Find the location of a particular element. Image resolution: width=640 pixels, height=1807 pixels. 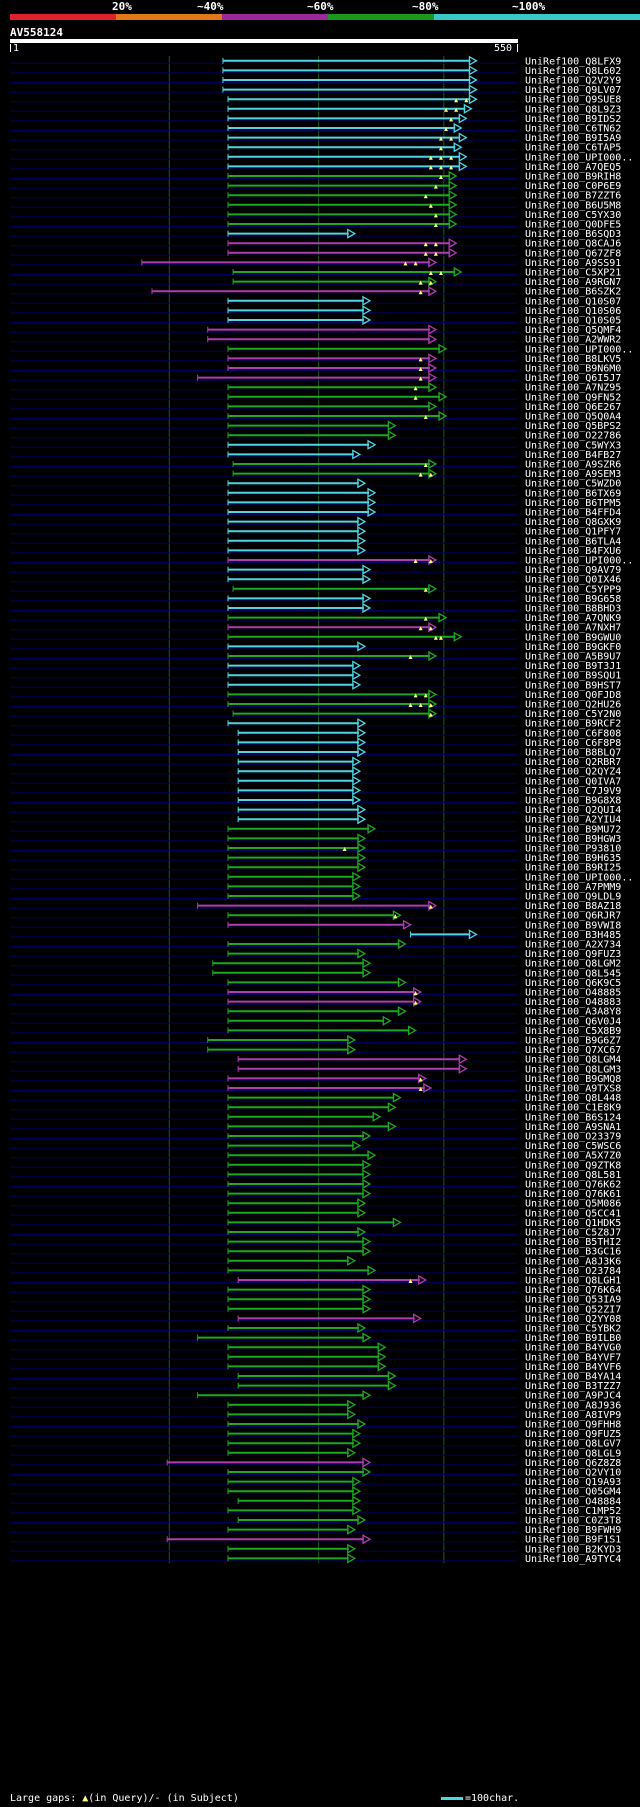

hit-label: UniRef100_Q8L581 is located at coordinates (573, 1175).